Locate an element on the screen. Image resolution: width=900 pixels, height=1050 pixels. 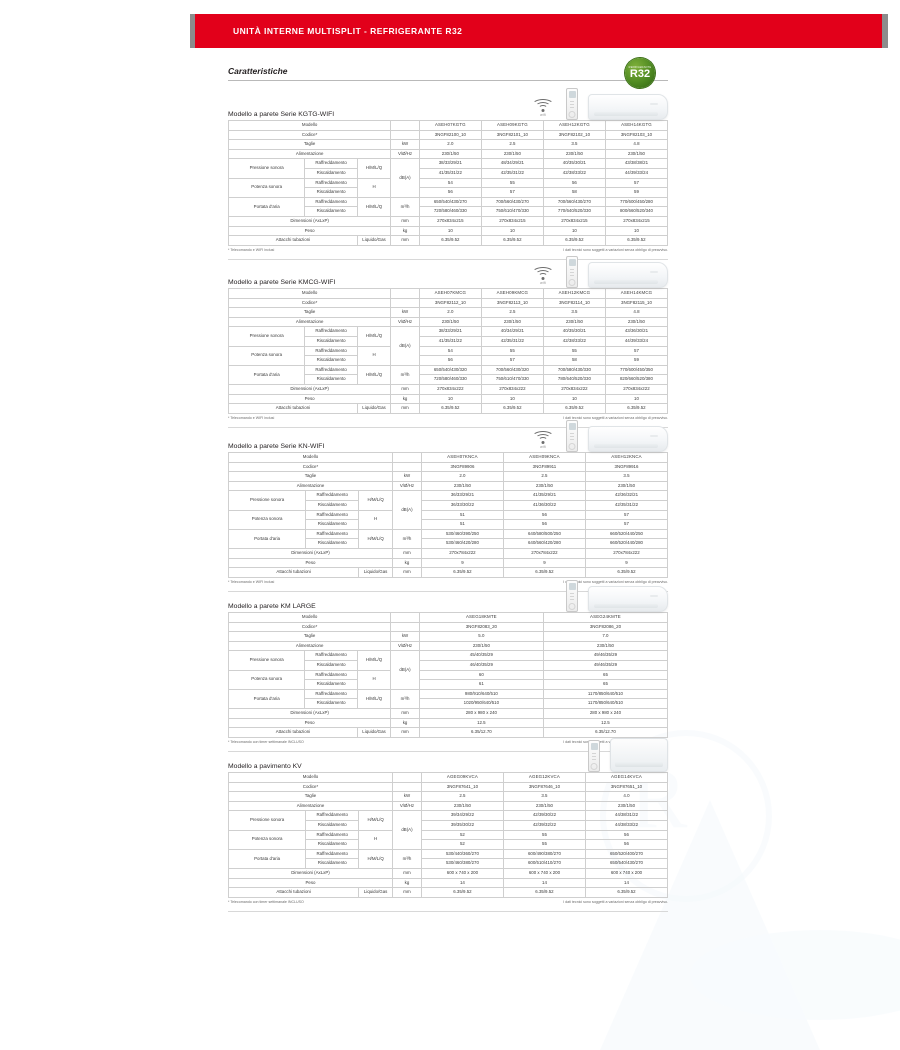
section-icons: wifi is located at coordinates (599, 272).